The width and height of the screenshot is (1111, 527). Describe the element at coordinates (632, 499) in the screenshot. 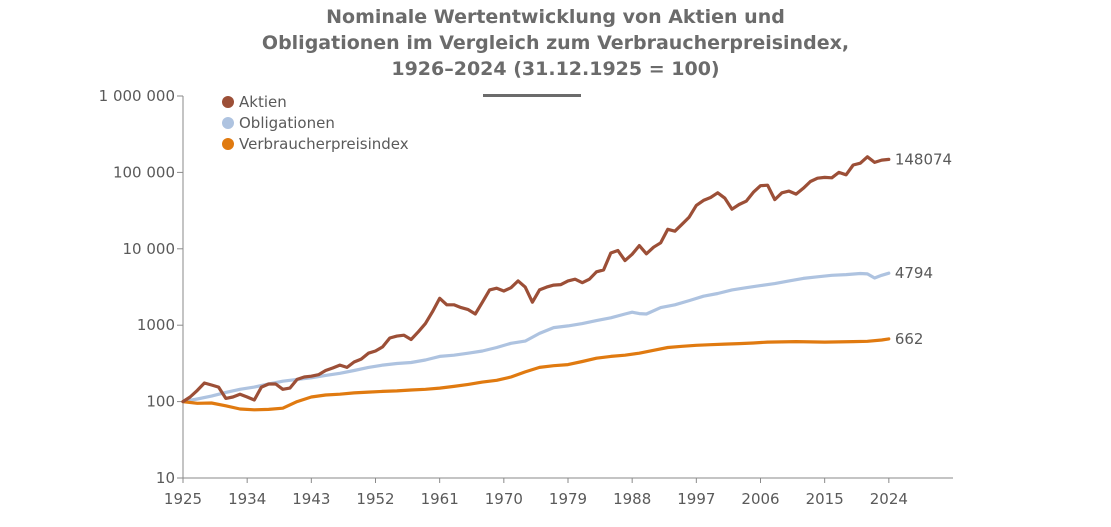

I see `x-tick-label: 1988` at that location.